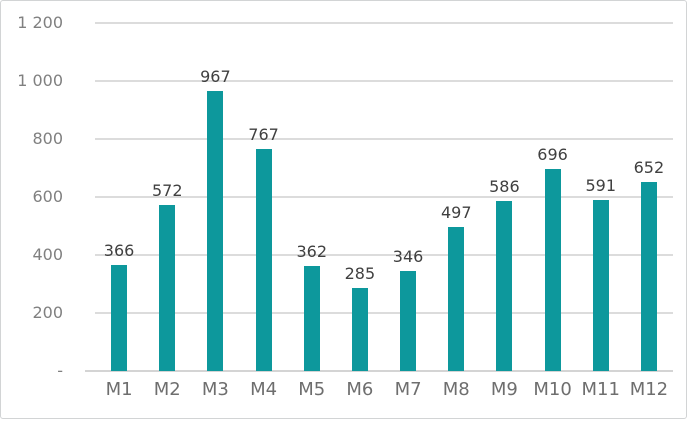  What do you see at coordinates (167, 288) in the screenshot?
I see `bar-M2` at bounding box center [167, 288].